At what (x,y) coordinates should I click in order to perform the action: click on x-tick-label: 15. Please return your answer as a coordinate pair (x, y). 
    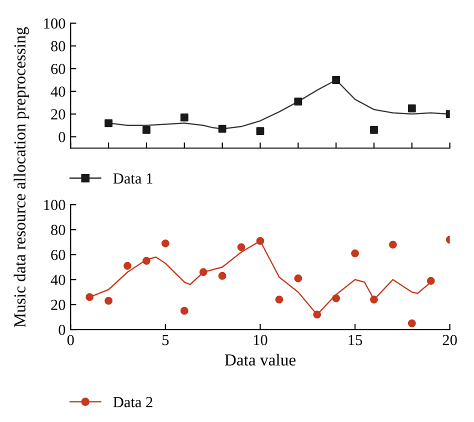
    Looking at the image, I should click on (355, 340).